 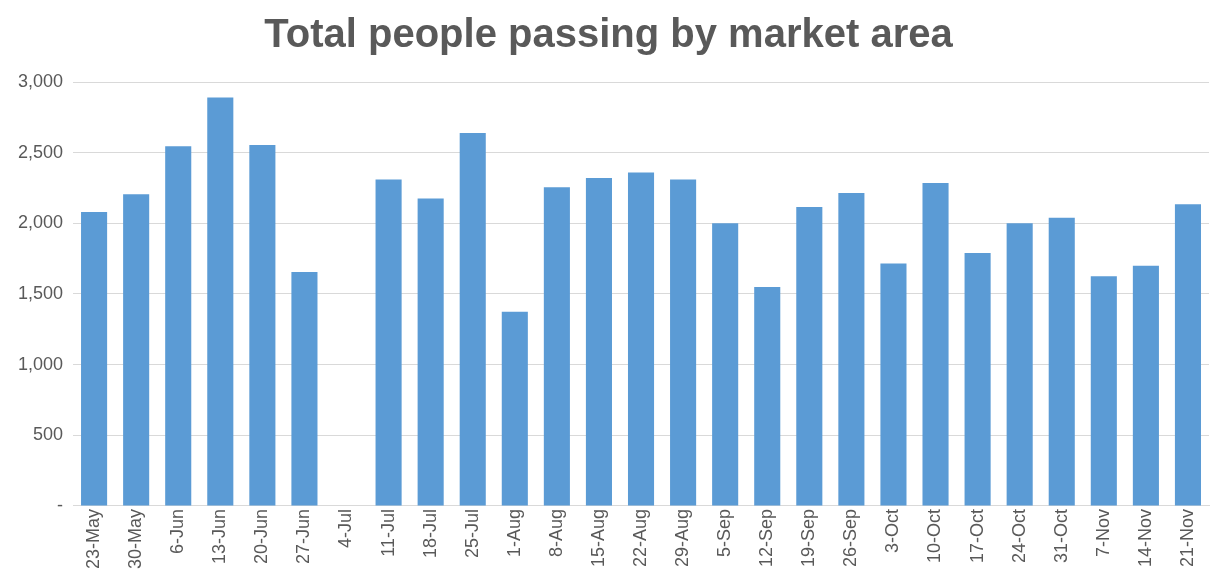 What do you see at coordinates (41, 151) in the screenshot?
I see `y-tick-label: 2,500` at bounding box center [41, 151].